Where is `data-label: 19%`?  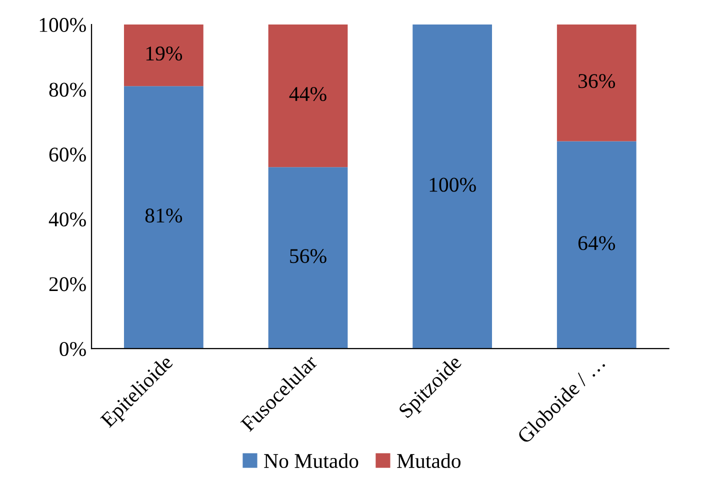
data-label: 19% is located at coordinates (164, 53).